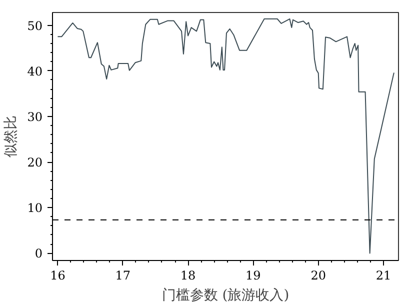  I want to click on x-tick-label: 21, so click(384, 275).